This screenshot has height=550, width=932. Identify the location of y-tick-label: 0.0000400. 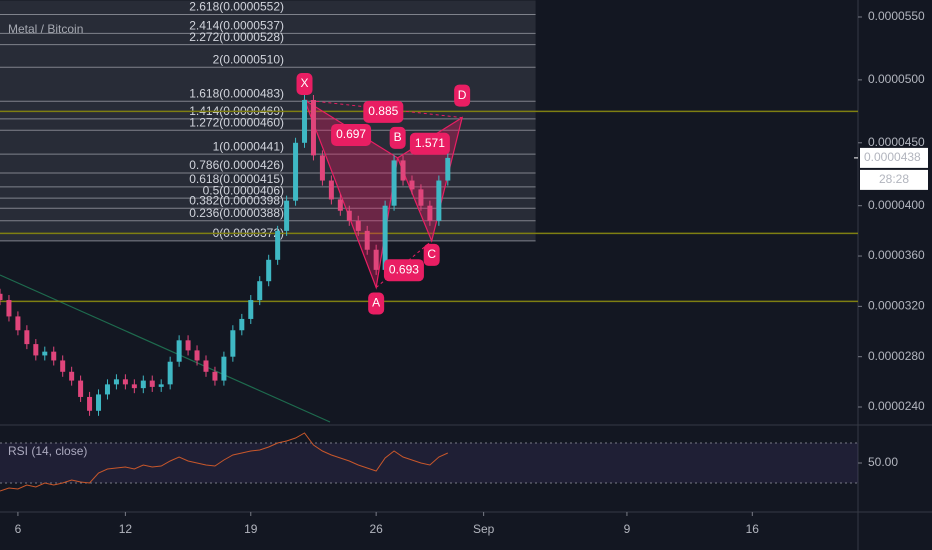
(896, 205).